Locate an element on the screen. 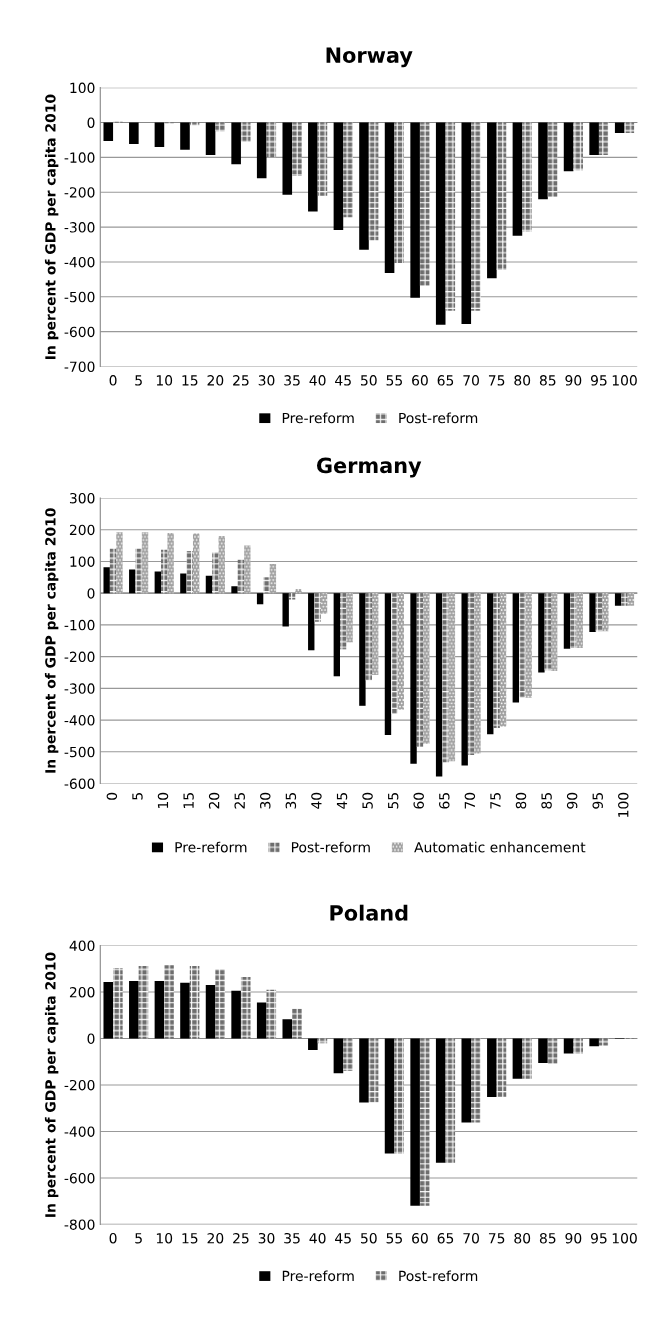  legend-label: Post-reform is located at coordinates (438, 1276).